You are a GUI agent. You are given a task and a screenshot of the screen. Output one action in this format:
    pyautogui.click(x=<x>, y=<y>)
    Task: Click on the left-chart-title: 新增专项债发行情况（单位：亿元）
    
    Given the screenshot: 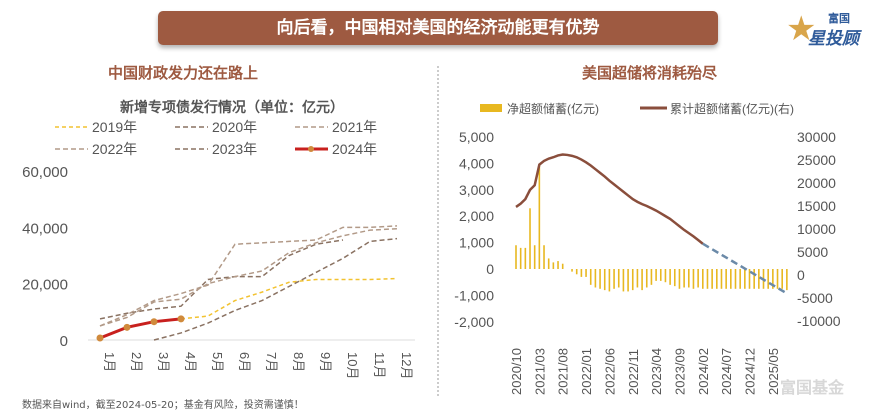 What is the action you would take?
    pyautogui.click(x=232, y=107)
    